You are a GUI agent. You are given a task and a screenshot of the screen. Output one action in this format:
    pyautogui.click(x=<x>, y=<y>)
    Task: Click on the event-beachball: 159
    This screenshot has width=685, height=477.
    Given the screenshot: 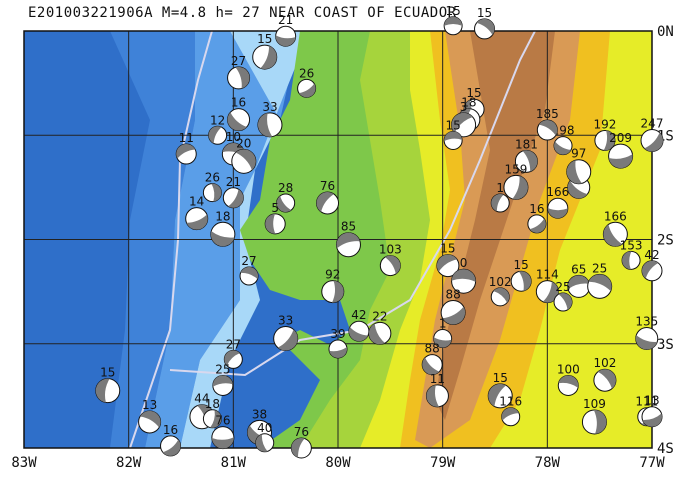 What is the action you would take?
    pyautogui.click(x=516, y=181)
    